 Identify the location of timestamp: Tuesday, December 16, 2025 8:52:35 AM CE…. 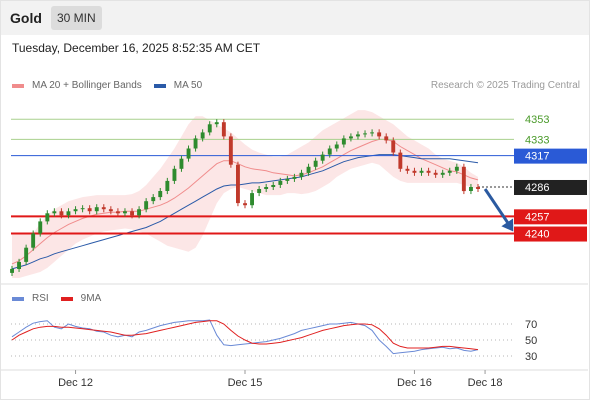
(136, 48).